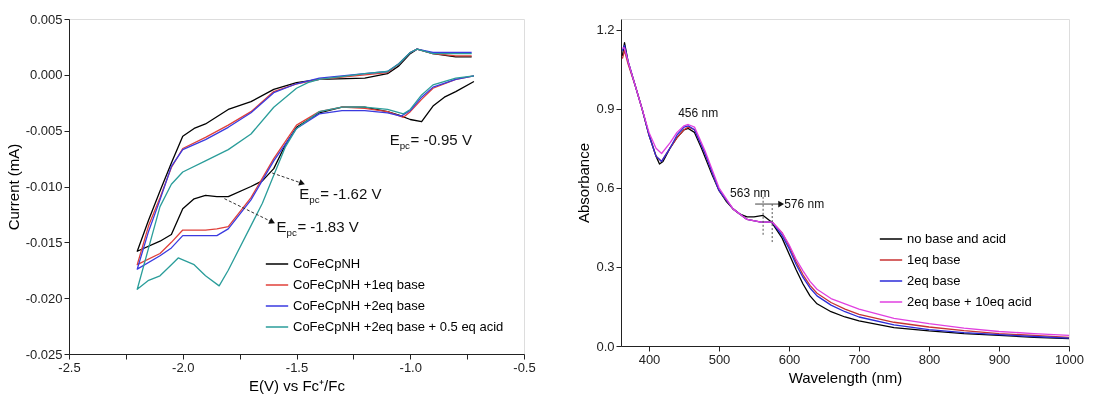 This screenshot has width=1102, height=403. I want to click on legend-label: CoFeCpNH +2eq base, so click(359, 305).